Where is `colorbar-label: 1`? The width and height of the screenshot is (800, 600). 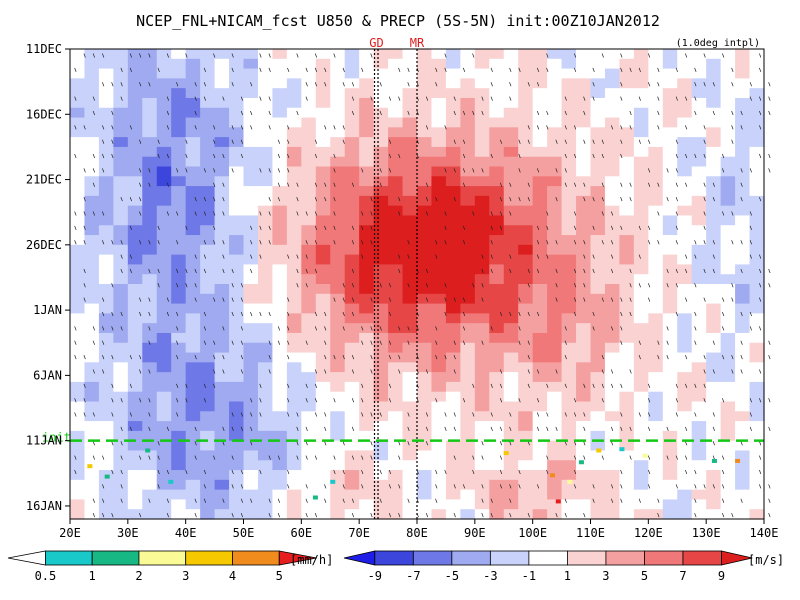 colorbar-label: 1 is located at coordinates (567, 576).